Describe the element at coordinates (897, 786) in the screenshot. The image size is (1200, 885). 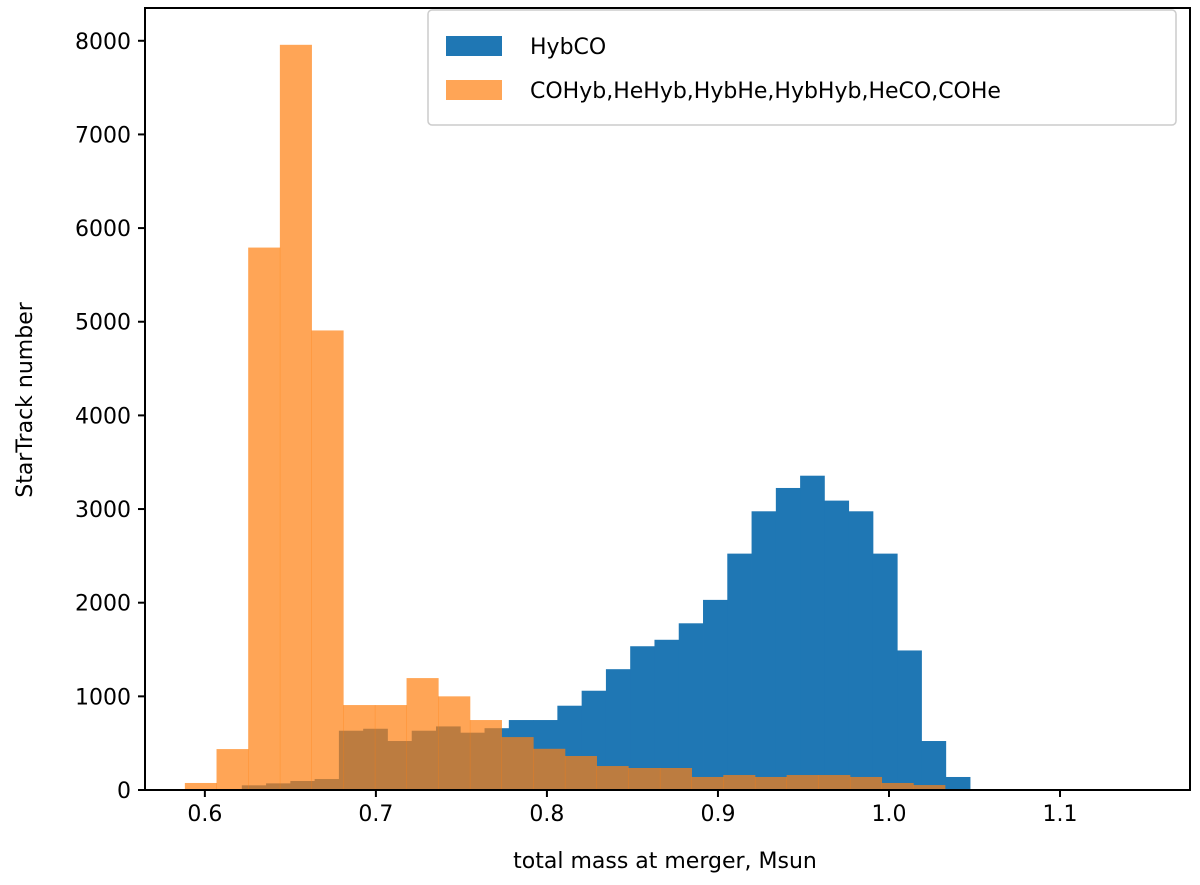
I see `bar-series1-bin22` at that location.